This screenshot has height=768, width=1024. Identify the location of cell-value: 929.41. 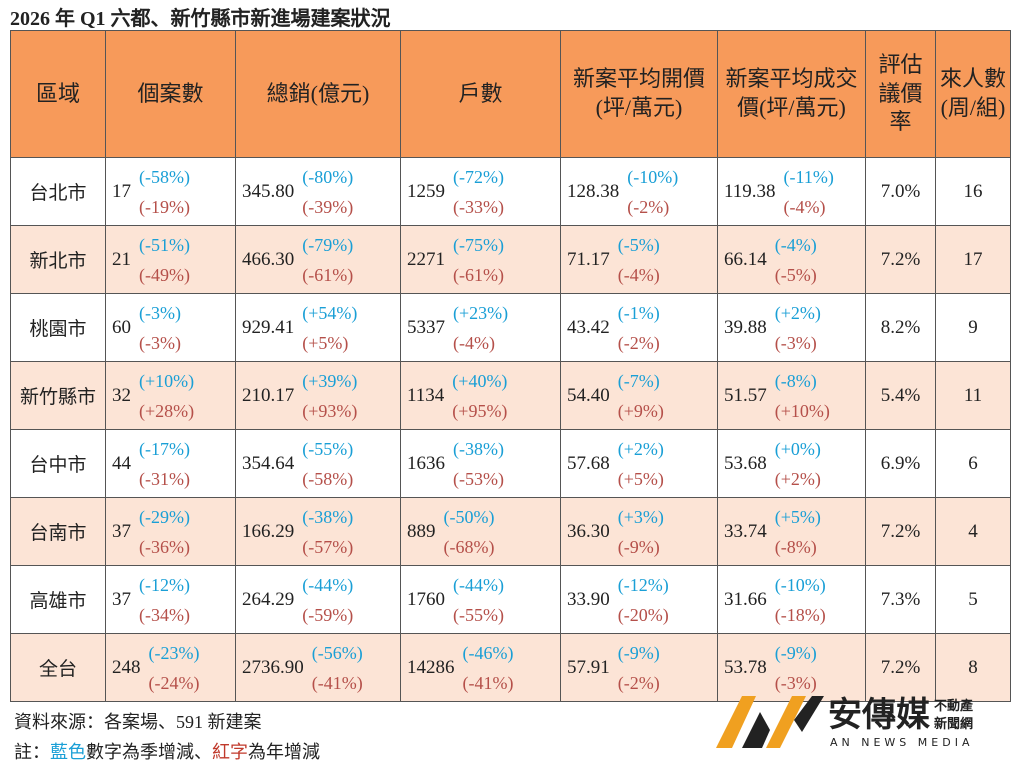
(268, 327).